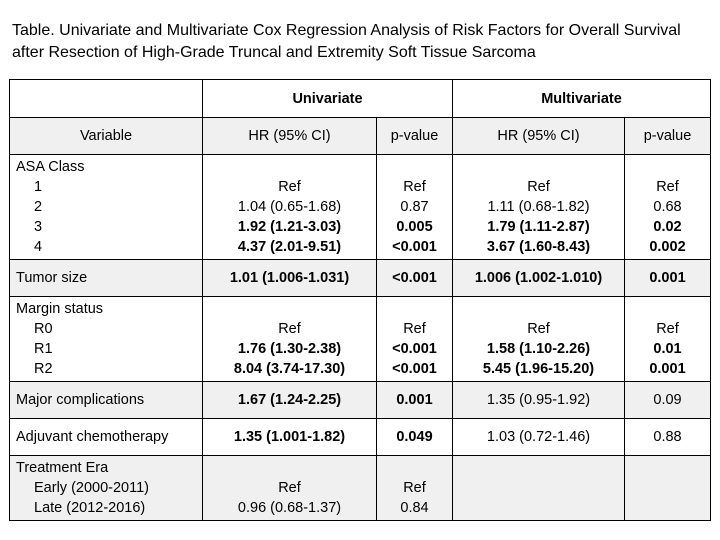 The width and height of the screenshot is (720, 540). What do you see at coordinates (538, 247) in the screenshot?
I see `value: 3.67 (1.60-8.43)` at bounding box center [538, 247].